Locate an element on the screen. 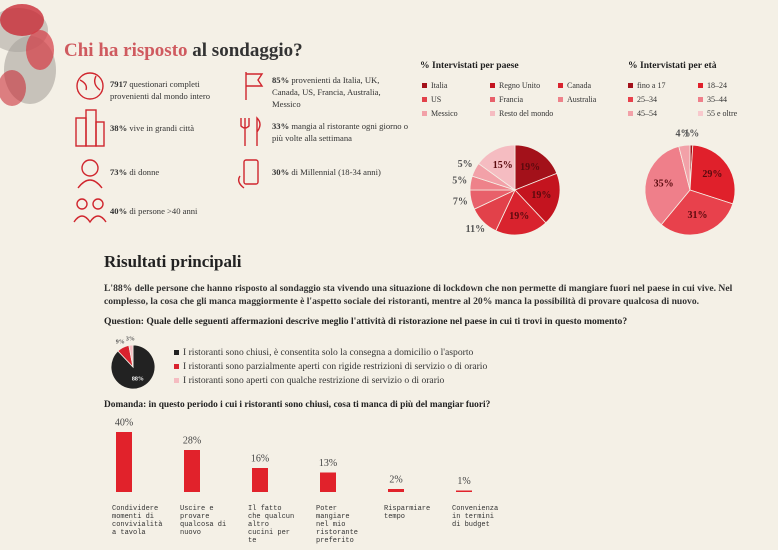 The image size is (778, 550). flower-decoration is located at coordinates (28, 55).